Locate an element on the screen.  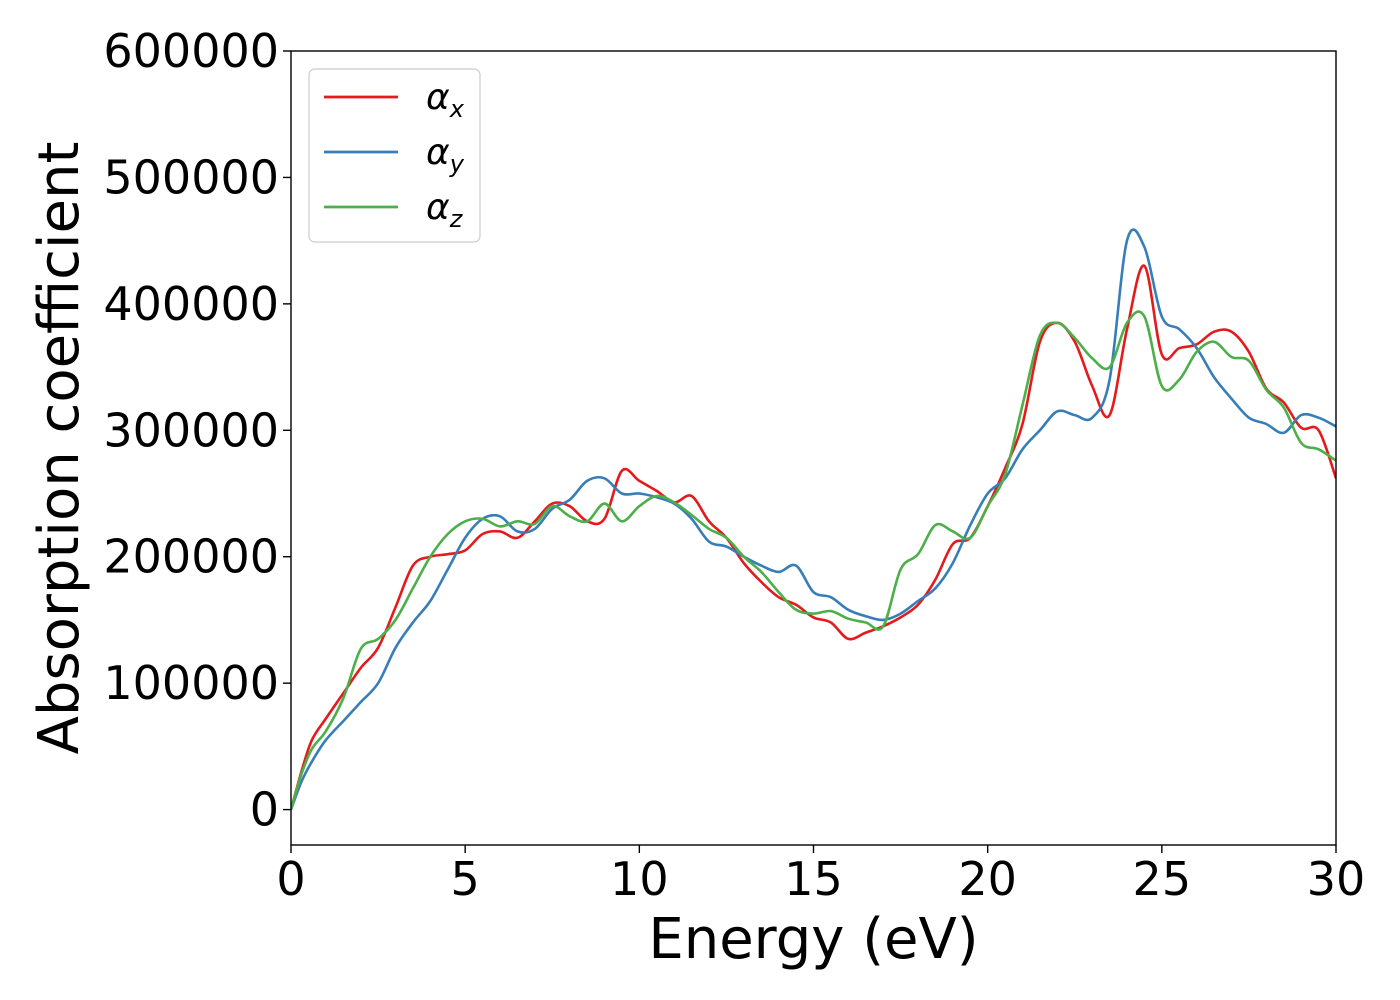
y-tick-label: 300000 is located at coordinates (191, 430).